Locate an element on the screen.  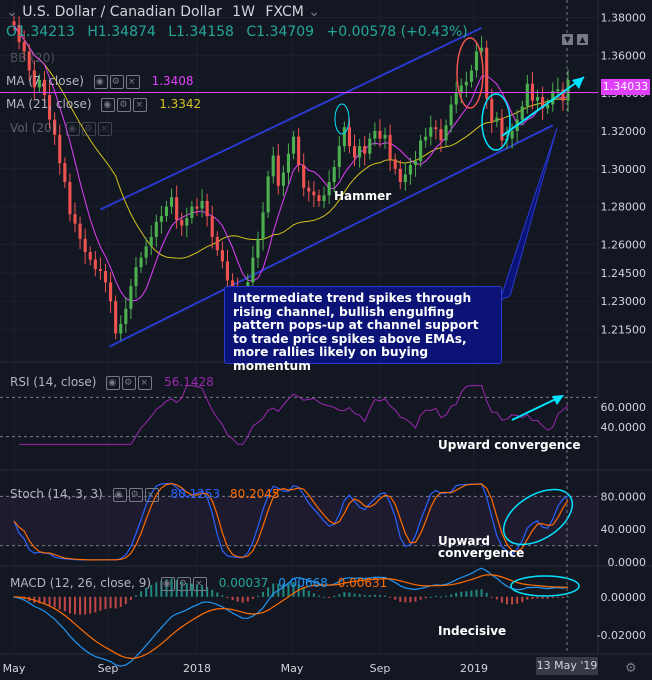
interval: 1W is located at coordinates (243, 12).